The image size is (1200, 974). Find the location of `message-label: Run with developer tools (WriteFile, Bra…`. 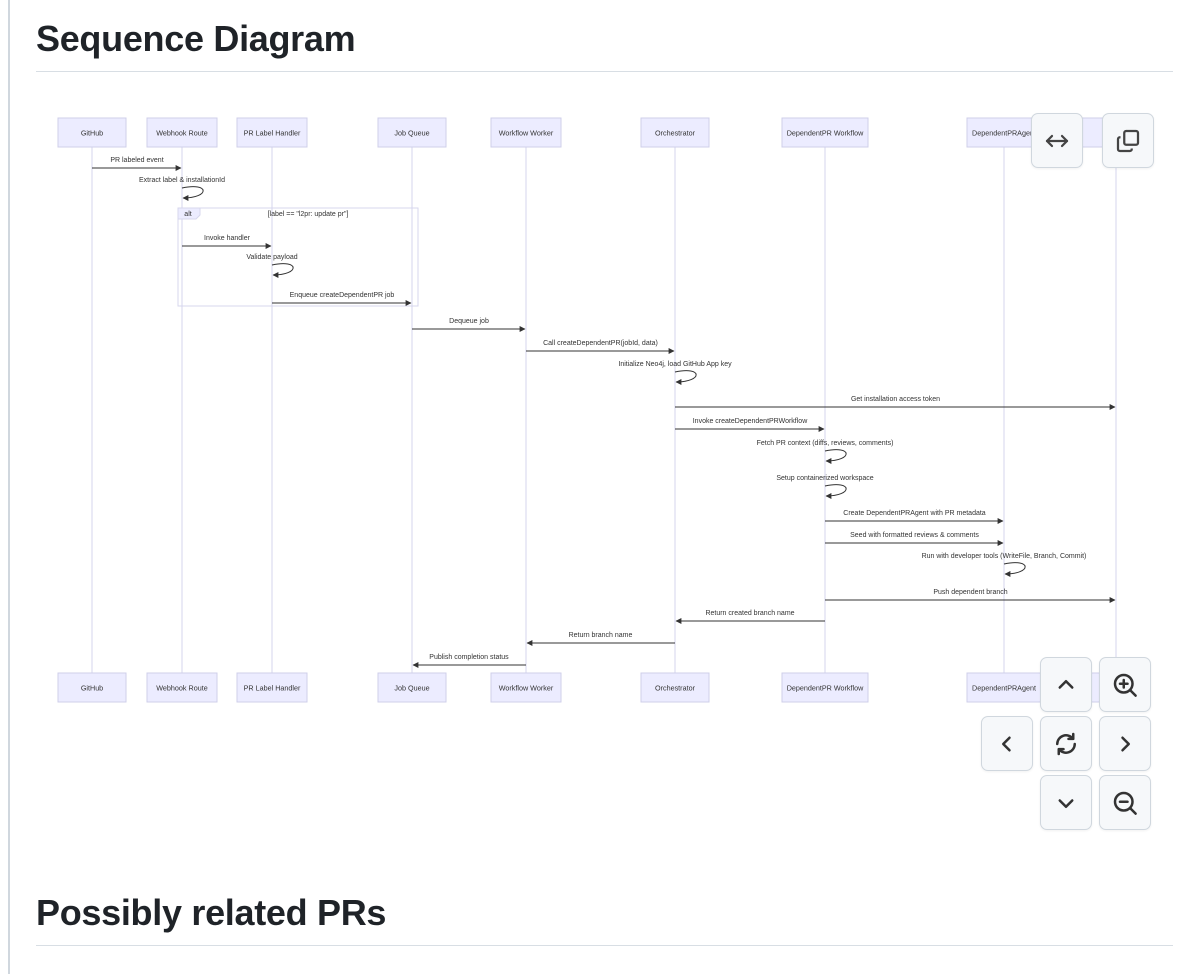

message-label: Run with developer tools (WriteFile, Bra… is located at coordinates (1004, 556).